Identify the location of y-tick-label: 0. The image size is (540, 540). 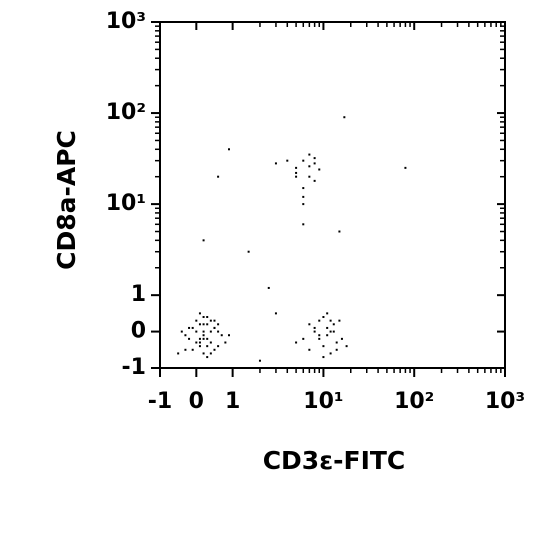
(138, 331).